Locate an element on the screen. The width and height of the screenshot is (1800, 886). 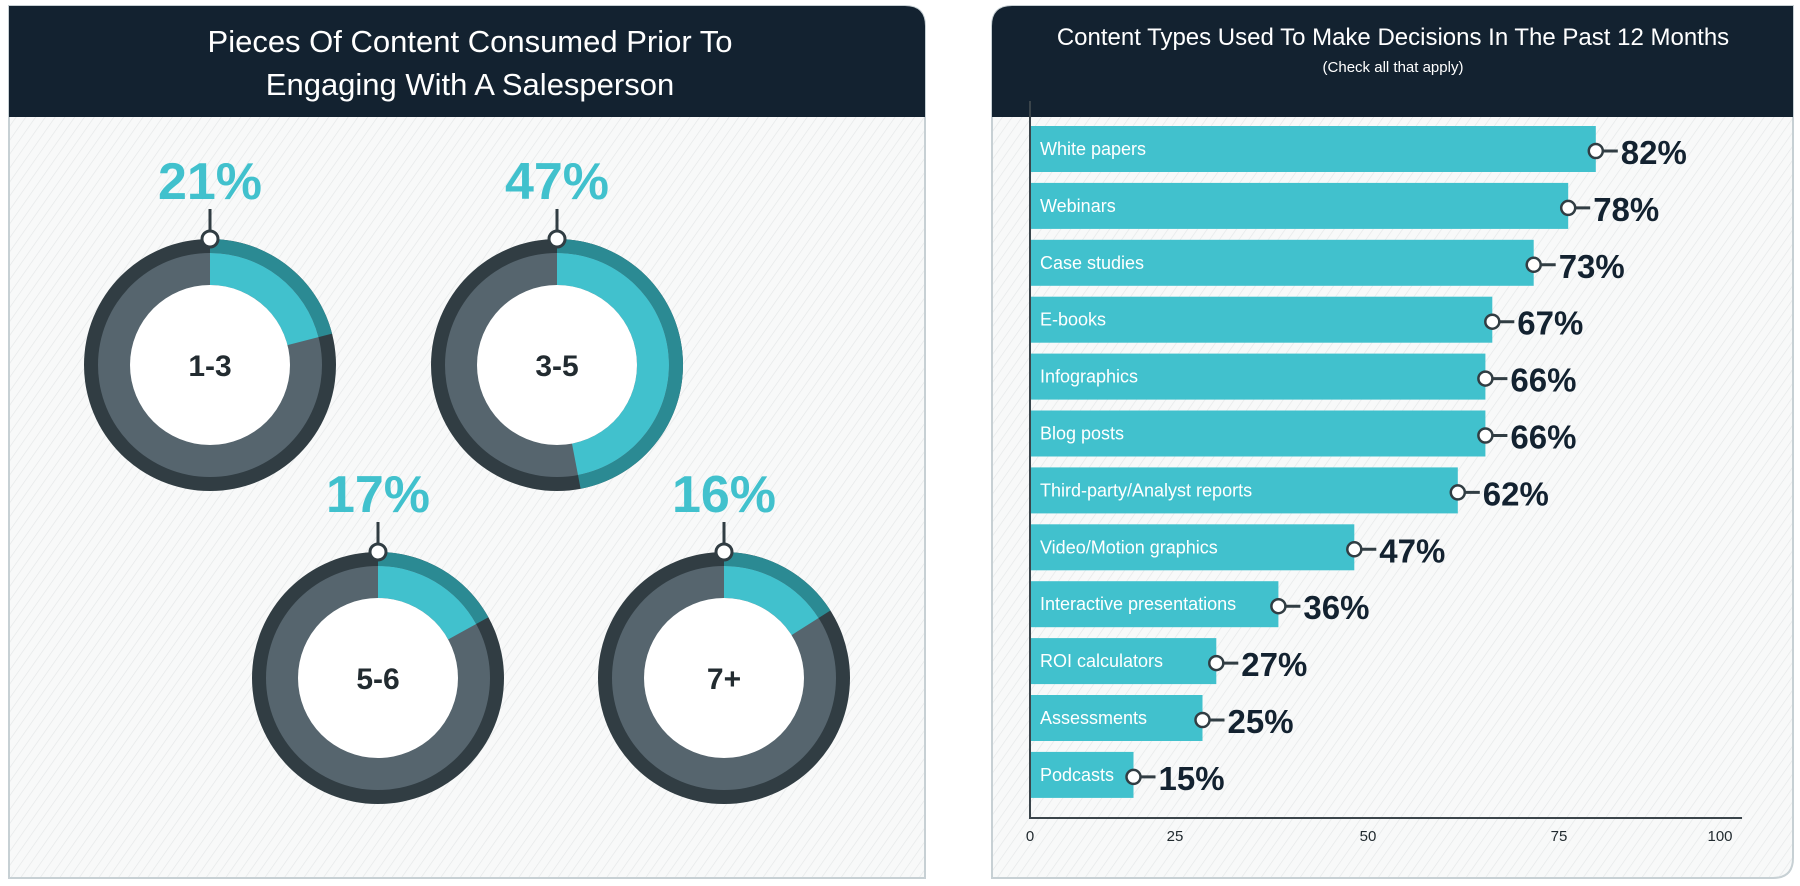
donut-5-6: 5-6 17% is located at coordinates (378, 635).